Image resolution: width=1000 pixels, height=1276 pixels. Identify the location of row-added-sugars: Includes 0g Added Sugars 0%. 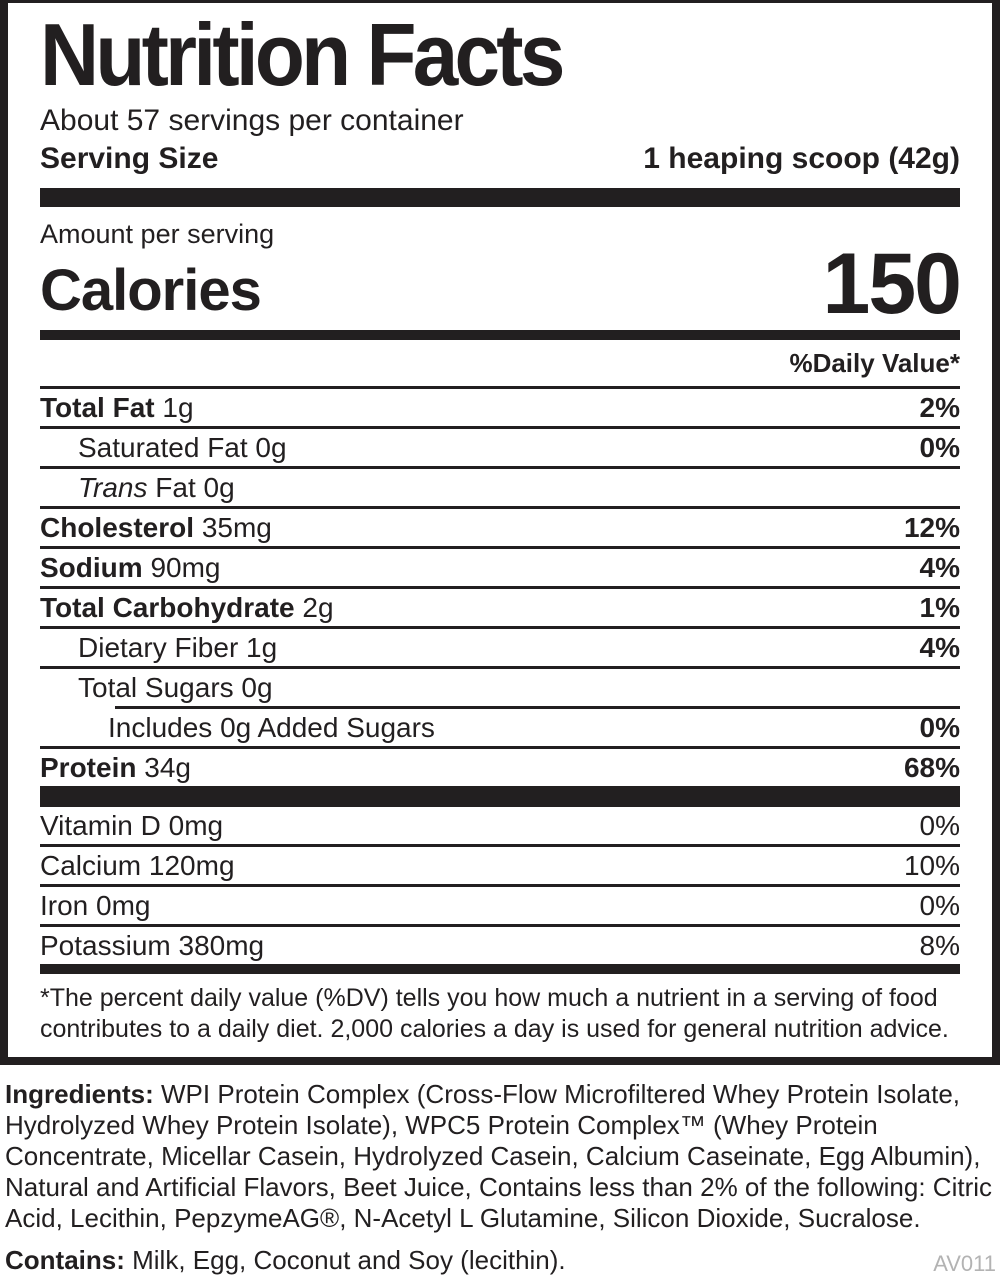
(500, 729).